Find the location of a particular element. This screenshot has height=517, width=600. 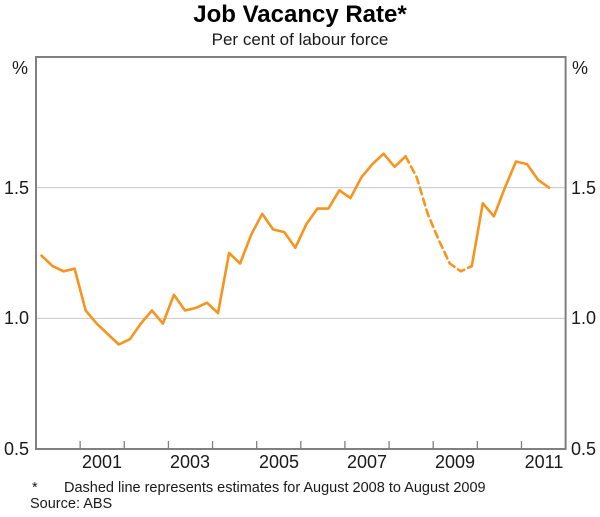

source-text: Source: ABS is located at coordinates (71, 504).